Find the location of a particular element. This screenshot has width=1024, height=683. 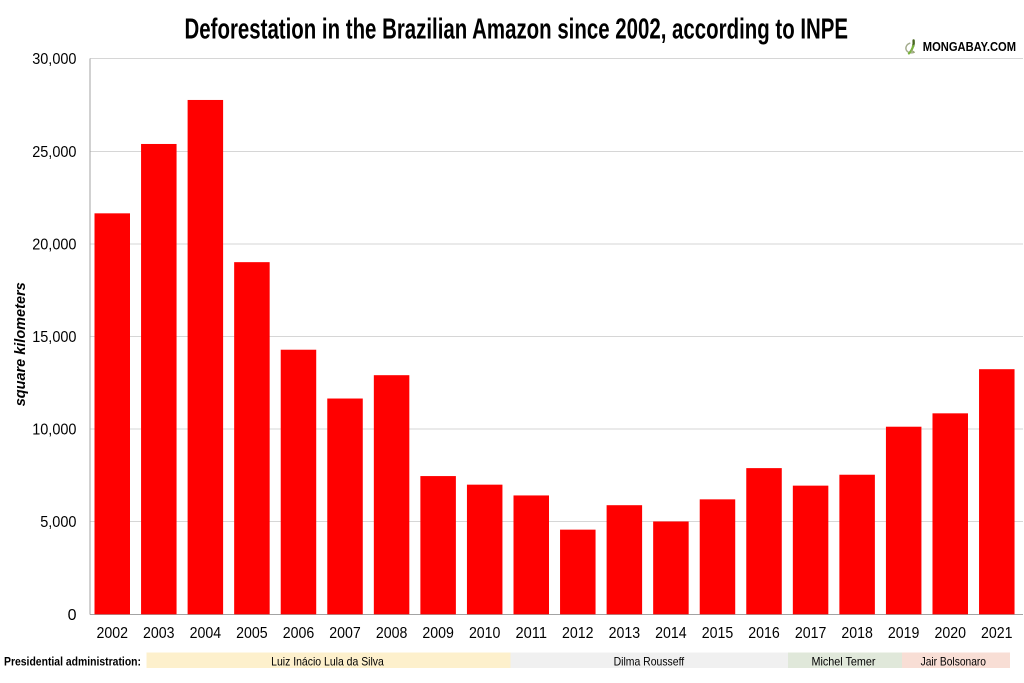

svg-text: 2005 is located at coordinates (252, 633).